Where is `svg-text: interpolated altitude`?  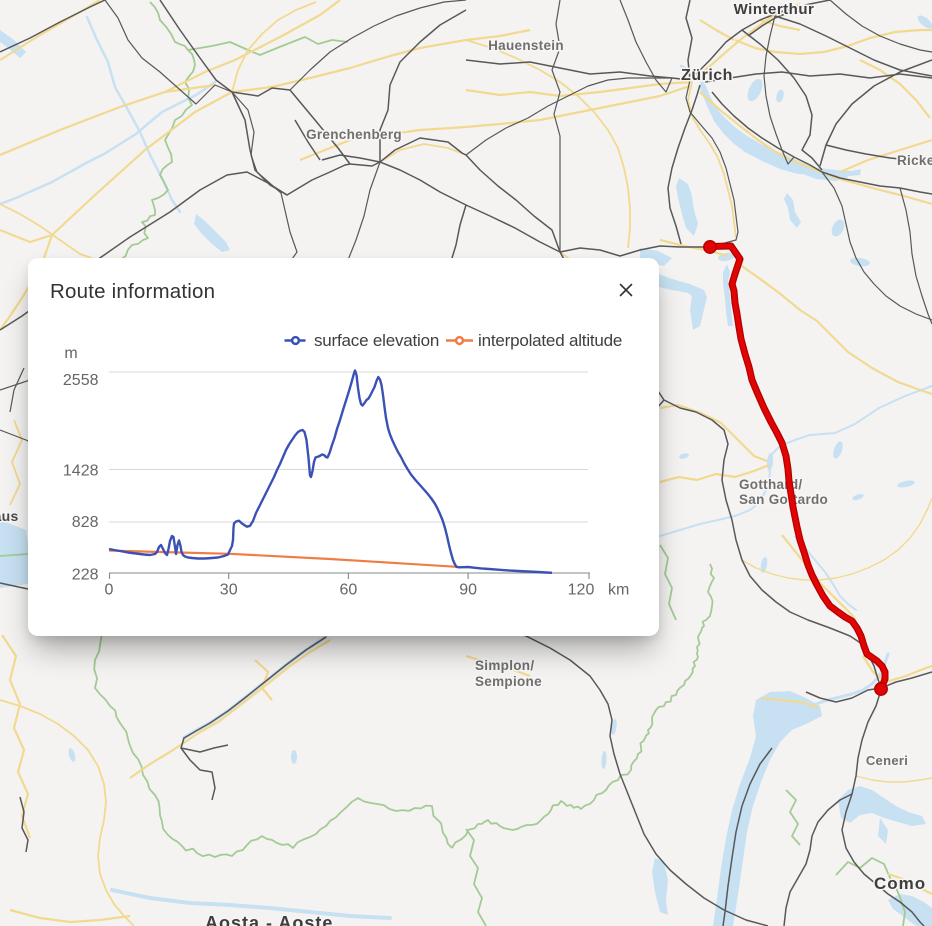 svg-text: interpolated altitude is located at coordinates (550, 340).